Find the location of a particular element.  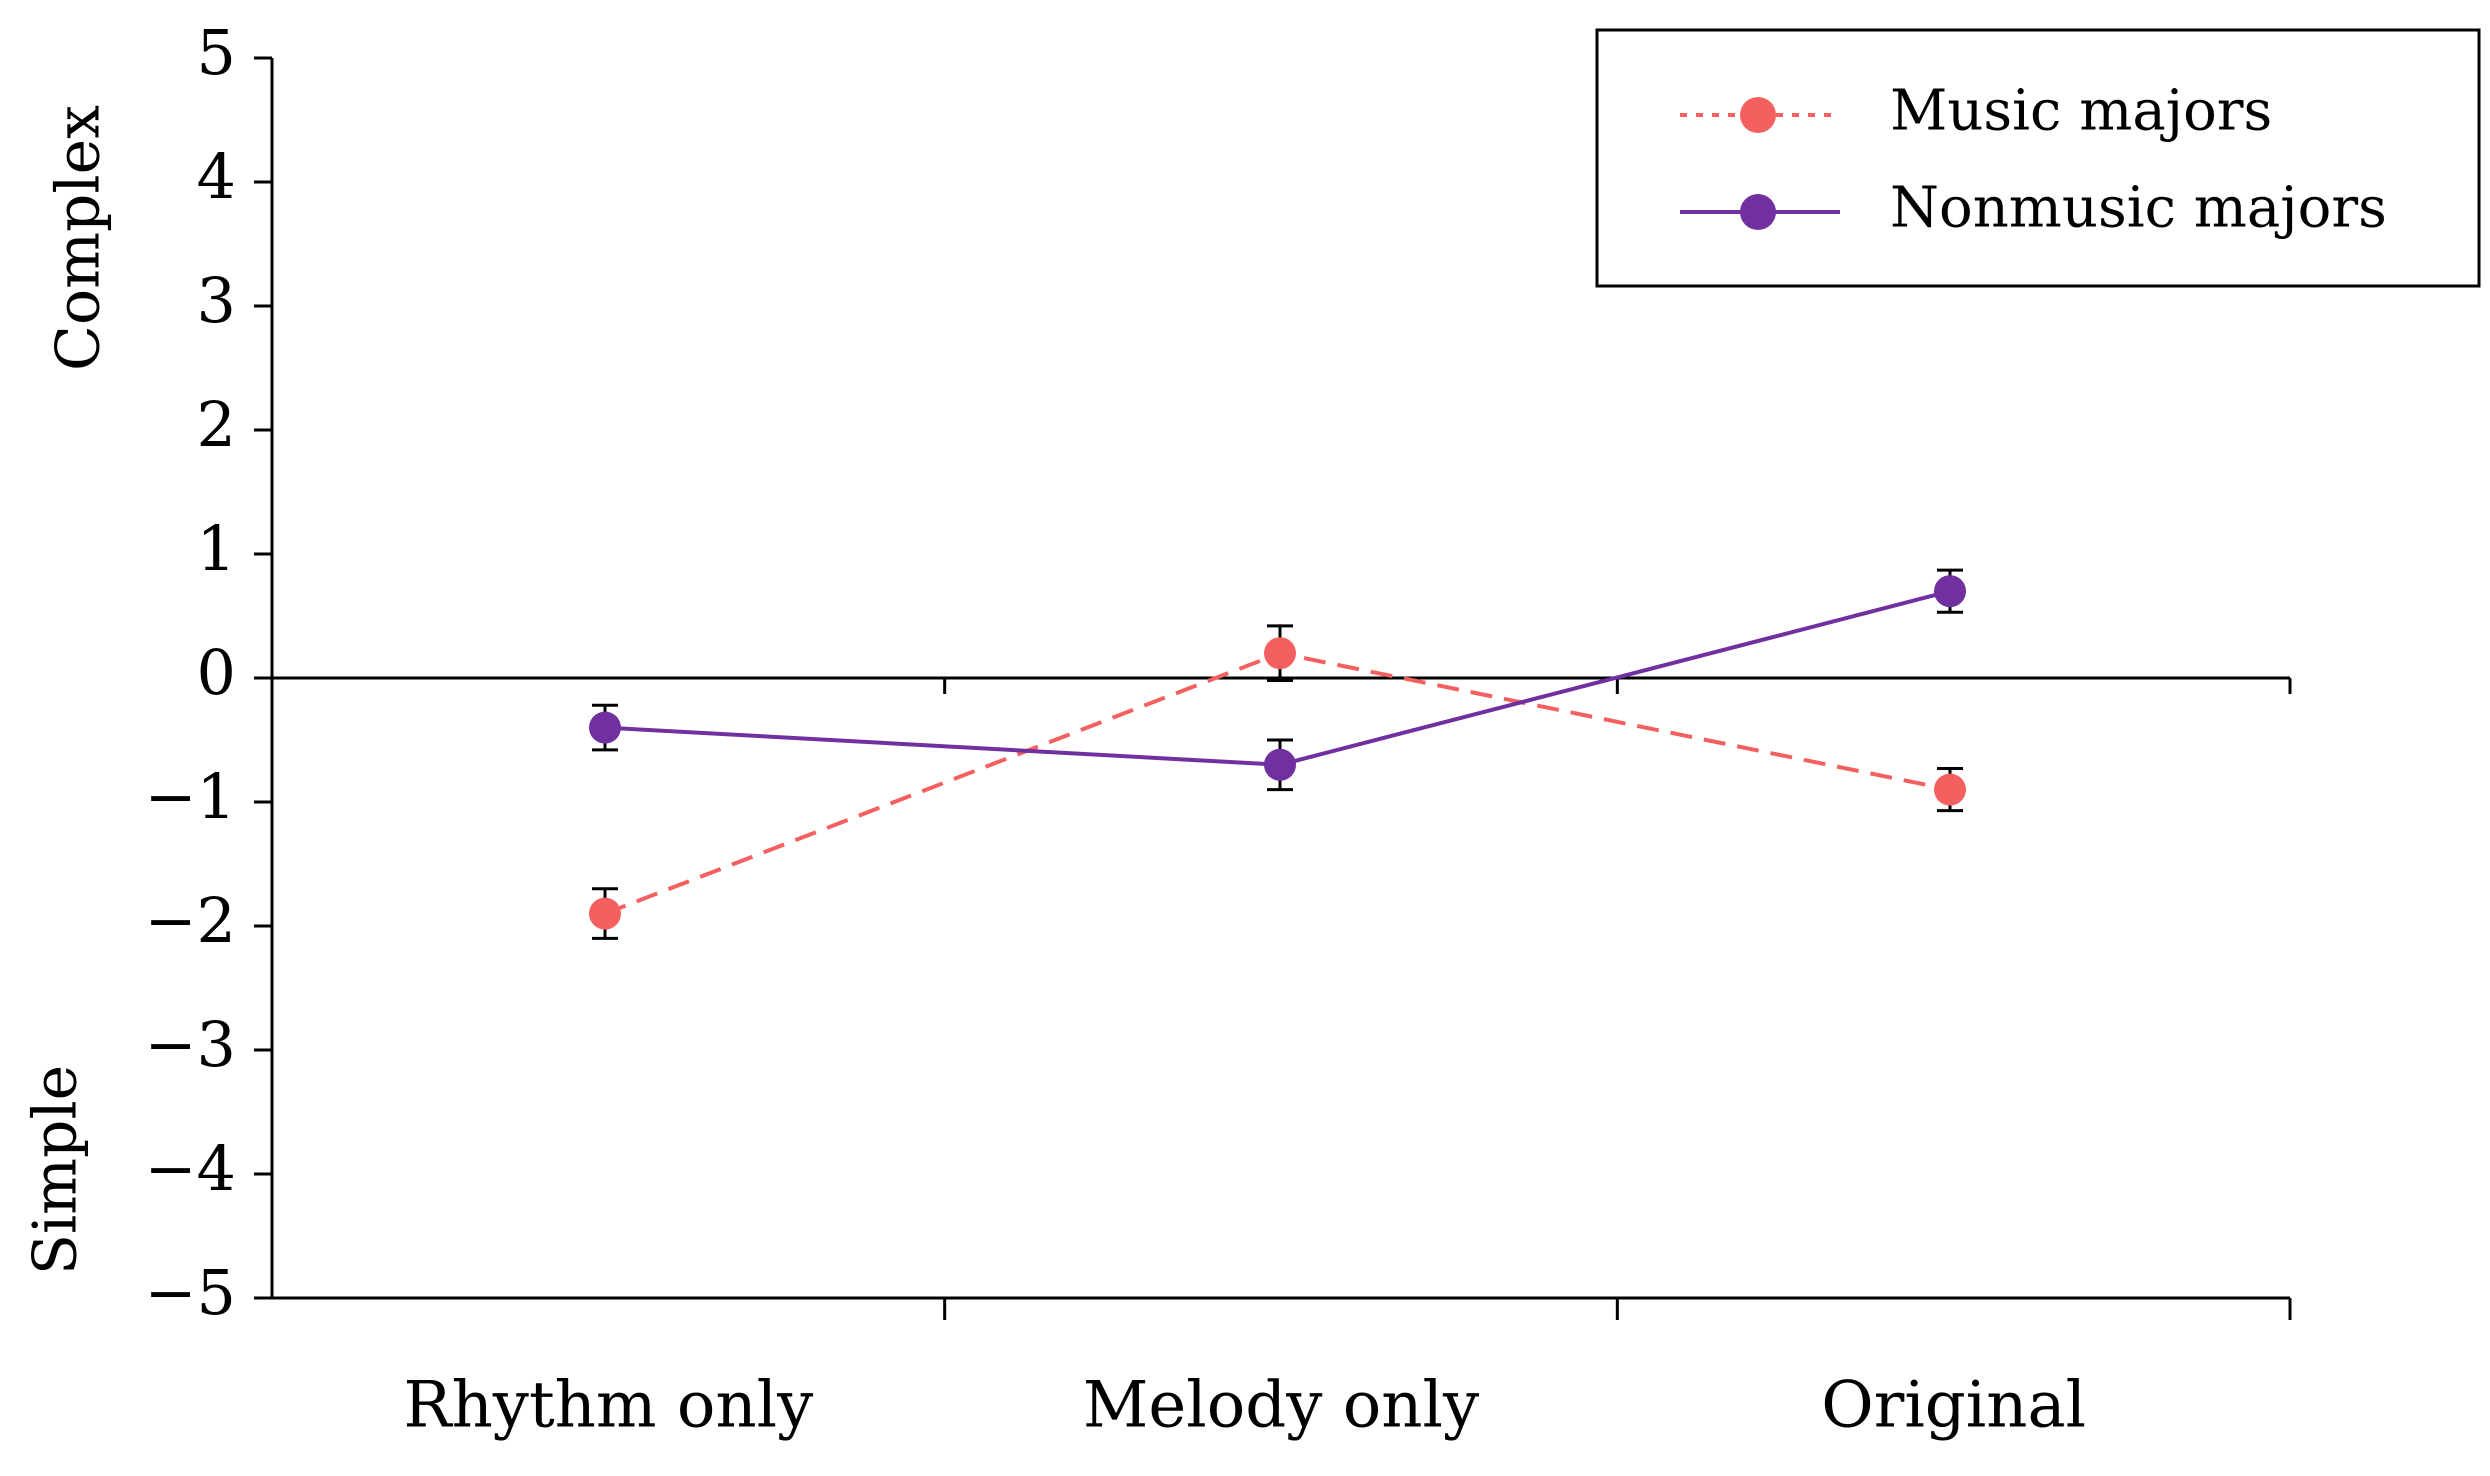

x-tick-label: Rhythm only is located at coordinates (608, 1406).